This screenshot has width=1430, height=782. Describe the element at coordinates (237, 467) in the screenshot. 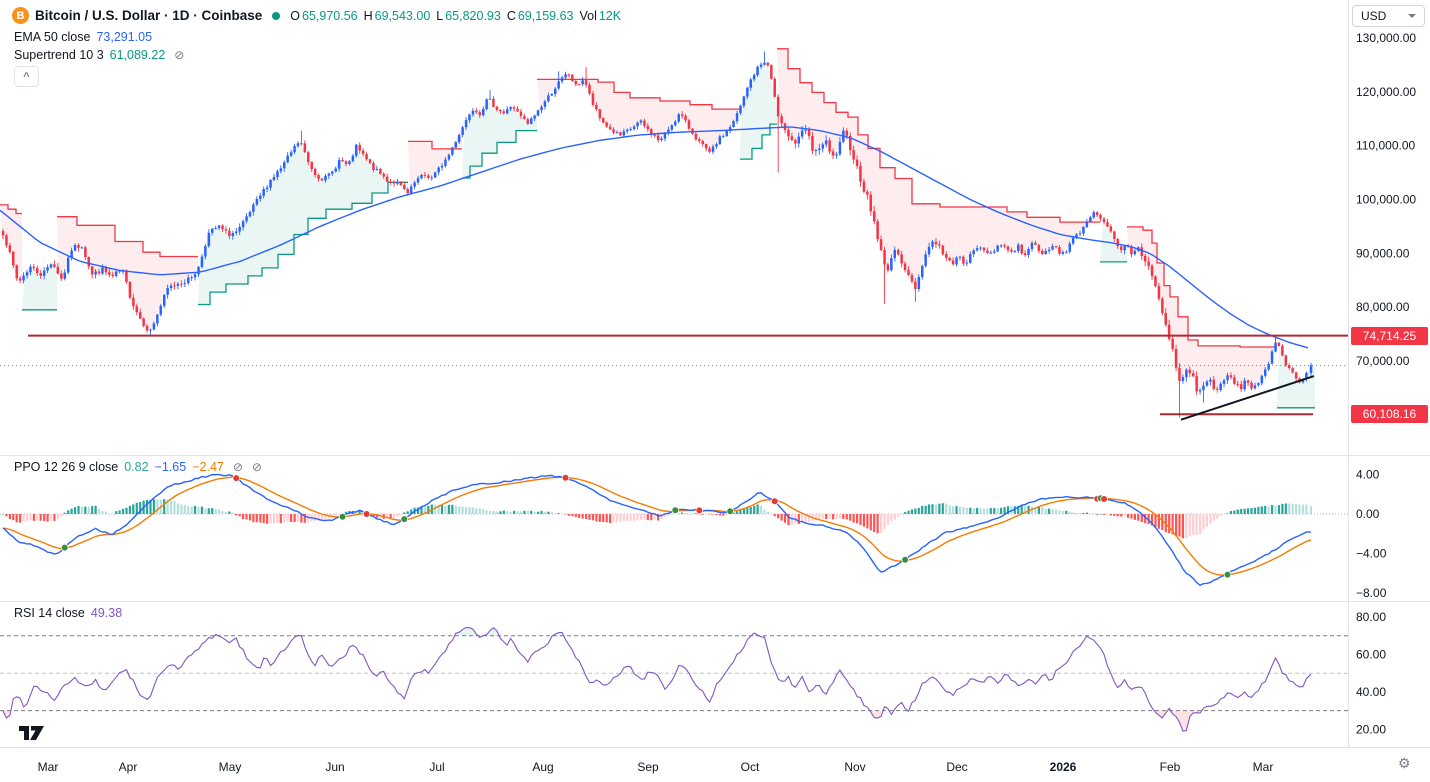

I see `hide-ppo-icon-1: ⊘` at that location.